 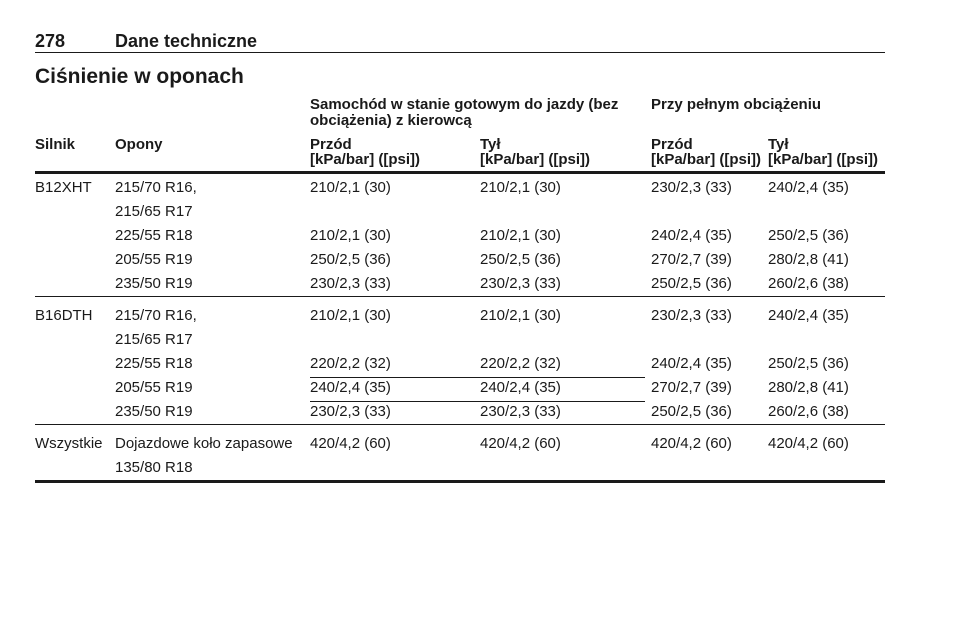 What do you see at coordinates (736, 104) in the screenshot?
I see `group-header: Przy pełnym obciążeniu` at bounding box center [736, 104].